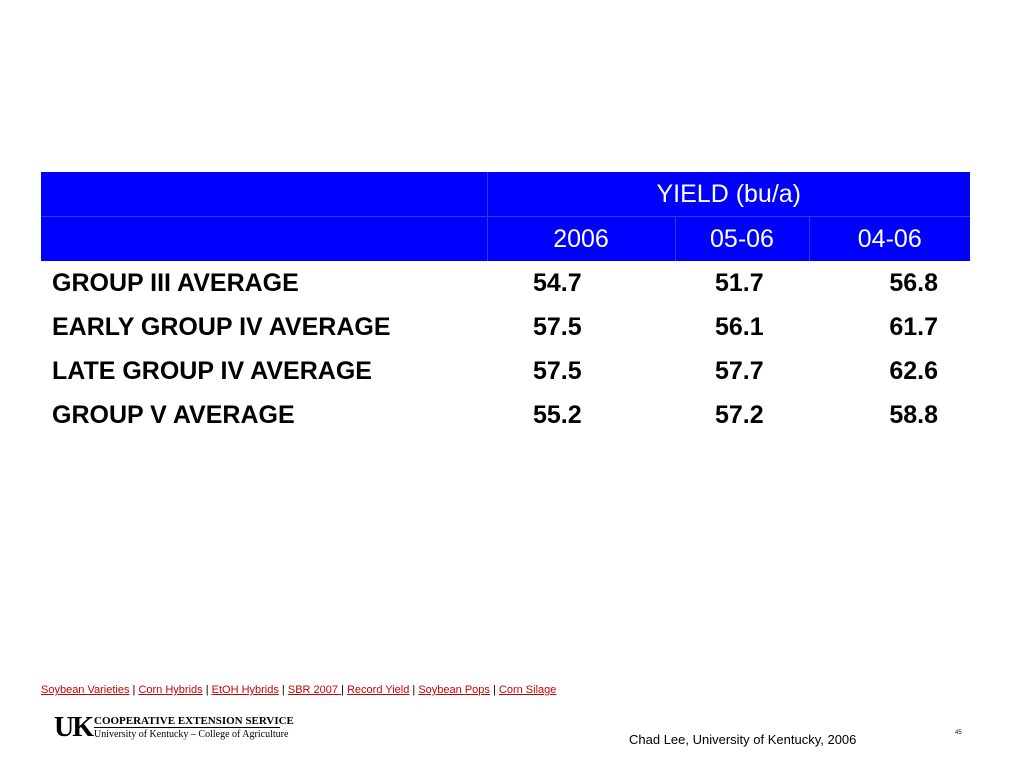 The height and width of the screenshot is (768, 1024). Describe the element at coordinates (221, 326) in the screenshot. I see `row-label: EARLY GROUP IV AVERAGE` at that location.